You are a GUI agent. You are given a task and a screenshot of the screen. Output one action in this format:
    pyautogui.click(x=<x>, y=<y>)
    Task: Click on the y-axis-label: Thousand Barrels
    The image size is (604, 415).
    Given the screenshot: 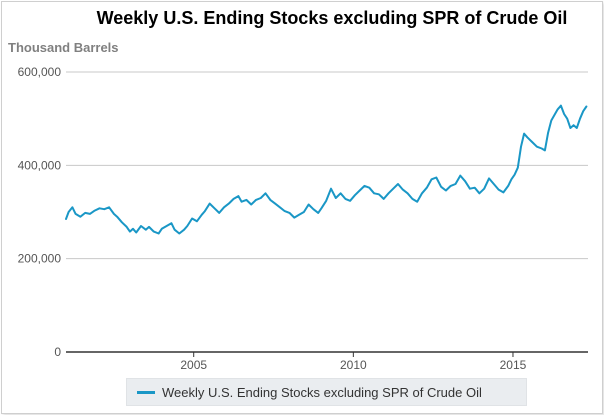 What is the action you would take?
    pyautogui.click(x=63, y=47)
    